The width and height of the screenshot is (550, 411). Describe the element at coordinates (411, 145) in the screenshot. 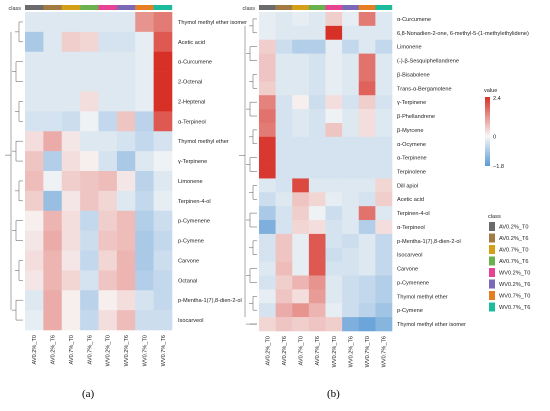

I see `row-label: α-Ocymene` at that location.